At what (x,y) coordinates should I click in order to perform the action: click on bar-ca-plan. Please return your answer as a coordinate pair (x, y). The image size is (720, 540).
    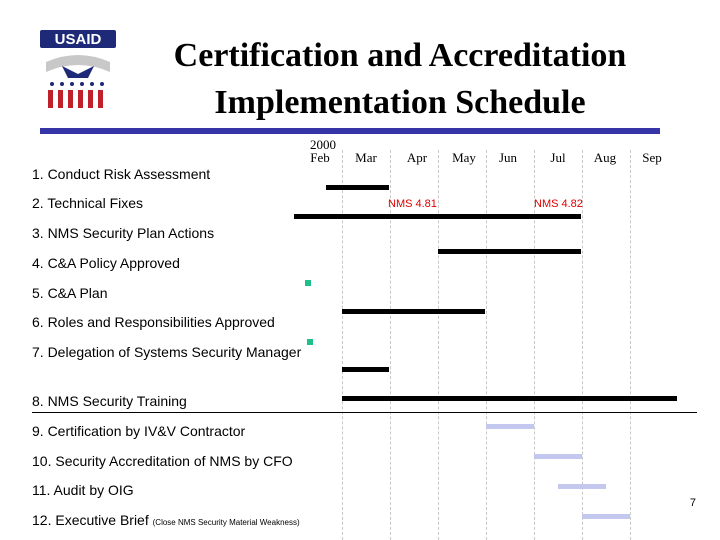
    Looking at the image, I should click on (413, 311).